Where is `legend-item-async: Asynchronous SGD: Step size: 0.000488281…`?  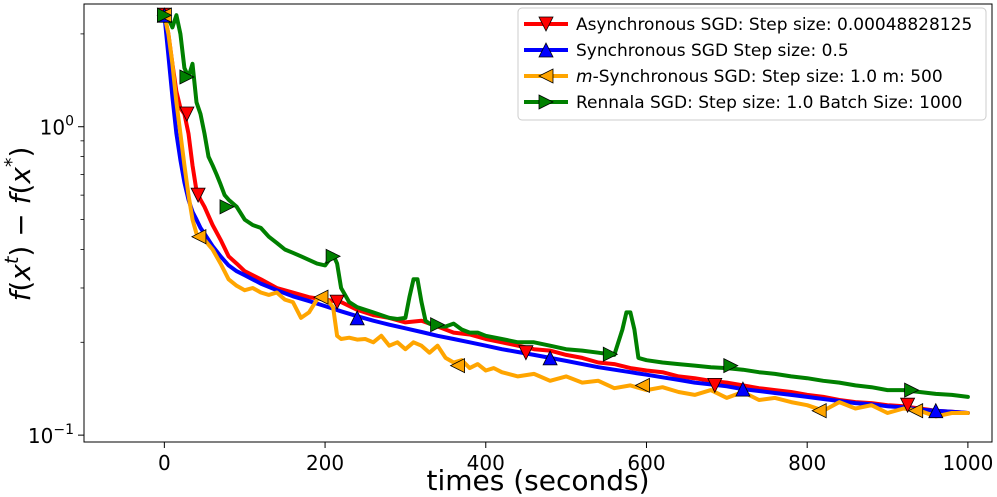
legend-item-async: Asynchronous SGD: Step size: 0.000488281… is located at coordinates (748, 25).